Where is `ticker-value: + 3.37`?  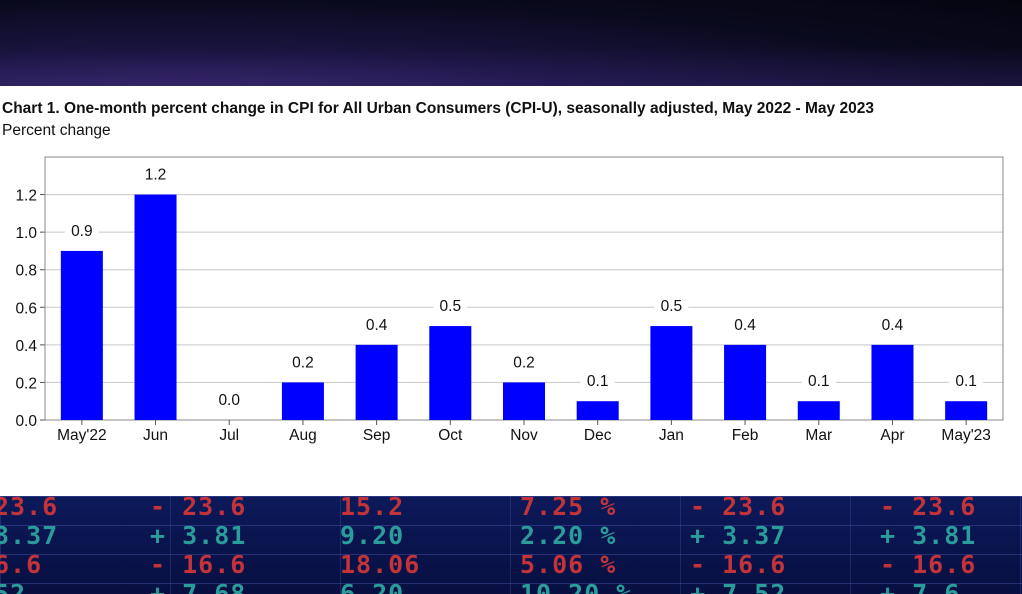 ticker-value: + 3.37 is located at coordinates (738, 535).